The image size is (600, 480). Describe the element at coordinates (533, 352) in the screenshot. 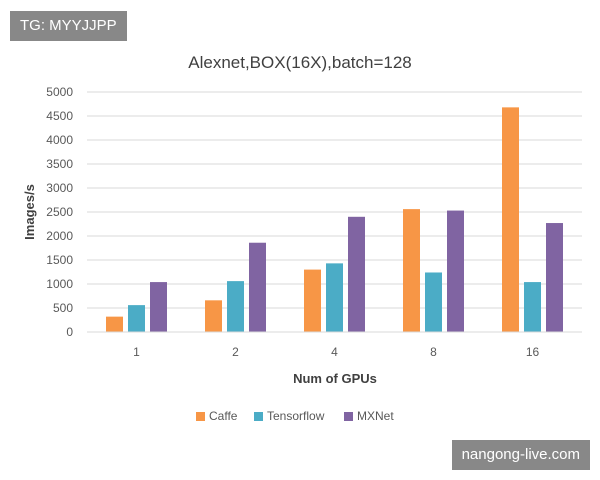

I see `x-tick-label: 16` at that location.